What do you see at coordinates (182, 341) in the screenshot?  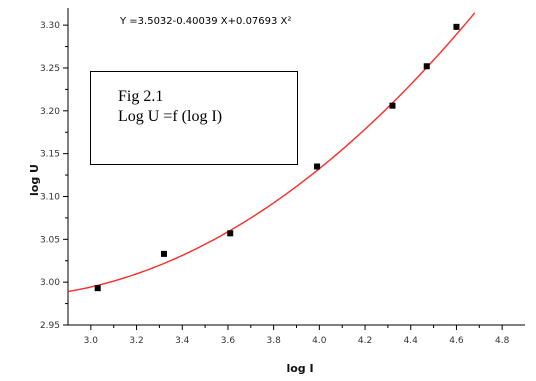 I see `x-tick-label: 3.4` at bounding box center [182, 341].